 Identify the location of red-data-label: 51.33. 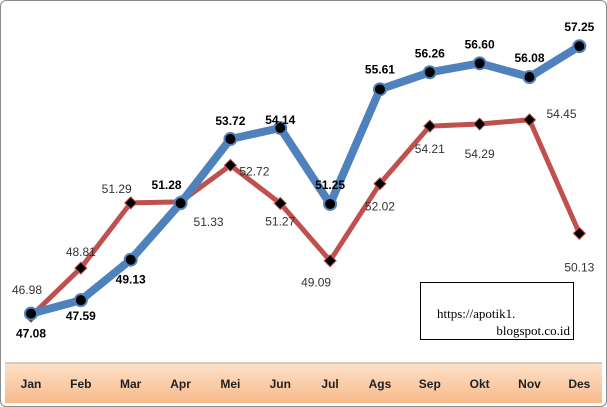
(209, 222).